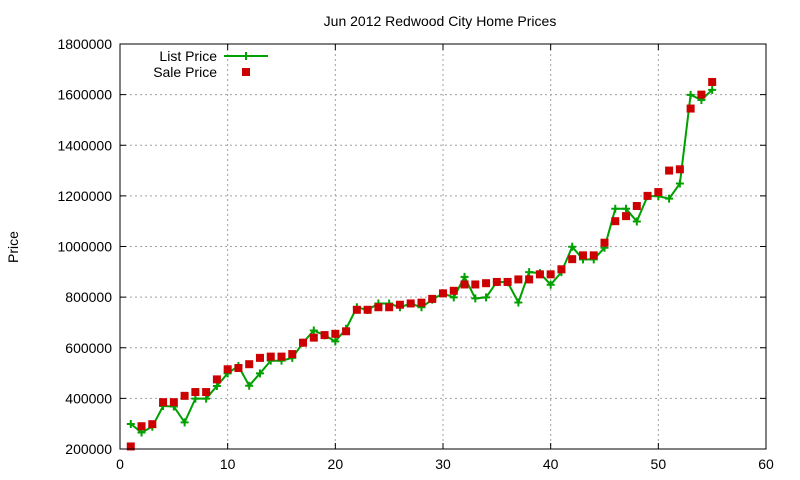 The image size is (800, 480). Describe the element at coordinates (120, 464) in the screenshot. I see `x-tick-label: 0` at that location.